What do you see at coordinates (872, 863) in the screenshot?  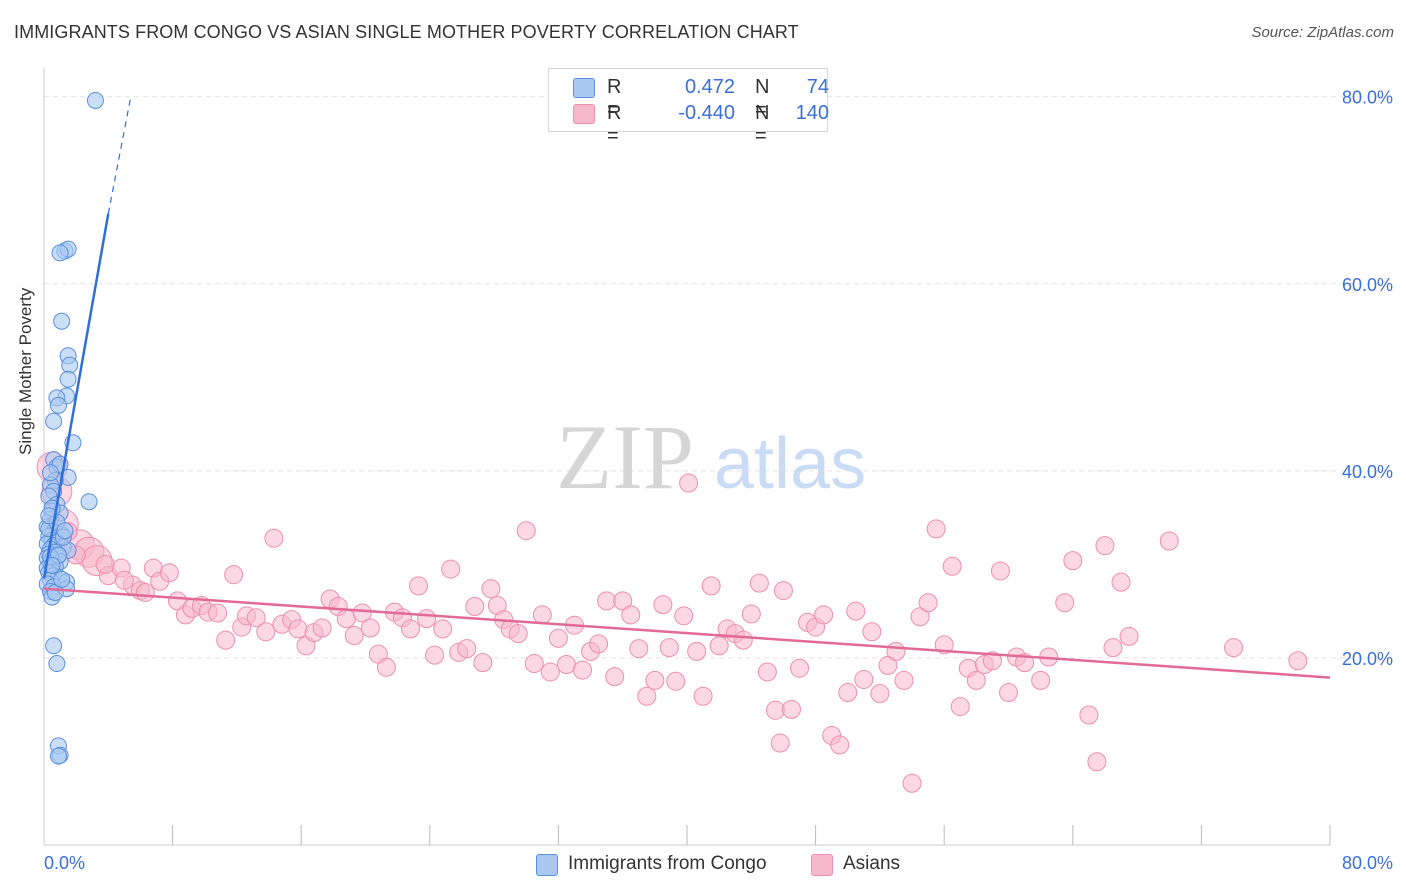 I see `asians-legend-label: Asians` at bounding box center [872, 863].